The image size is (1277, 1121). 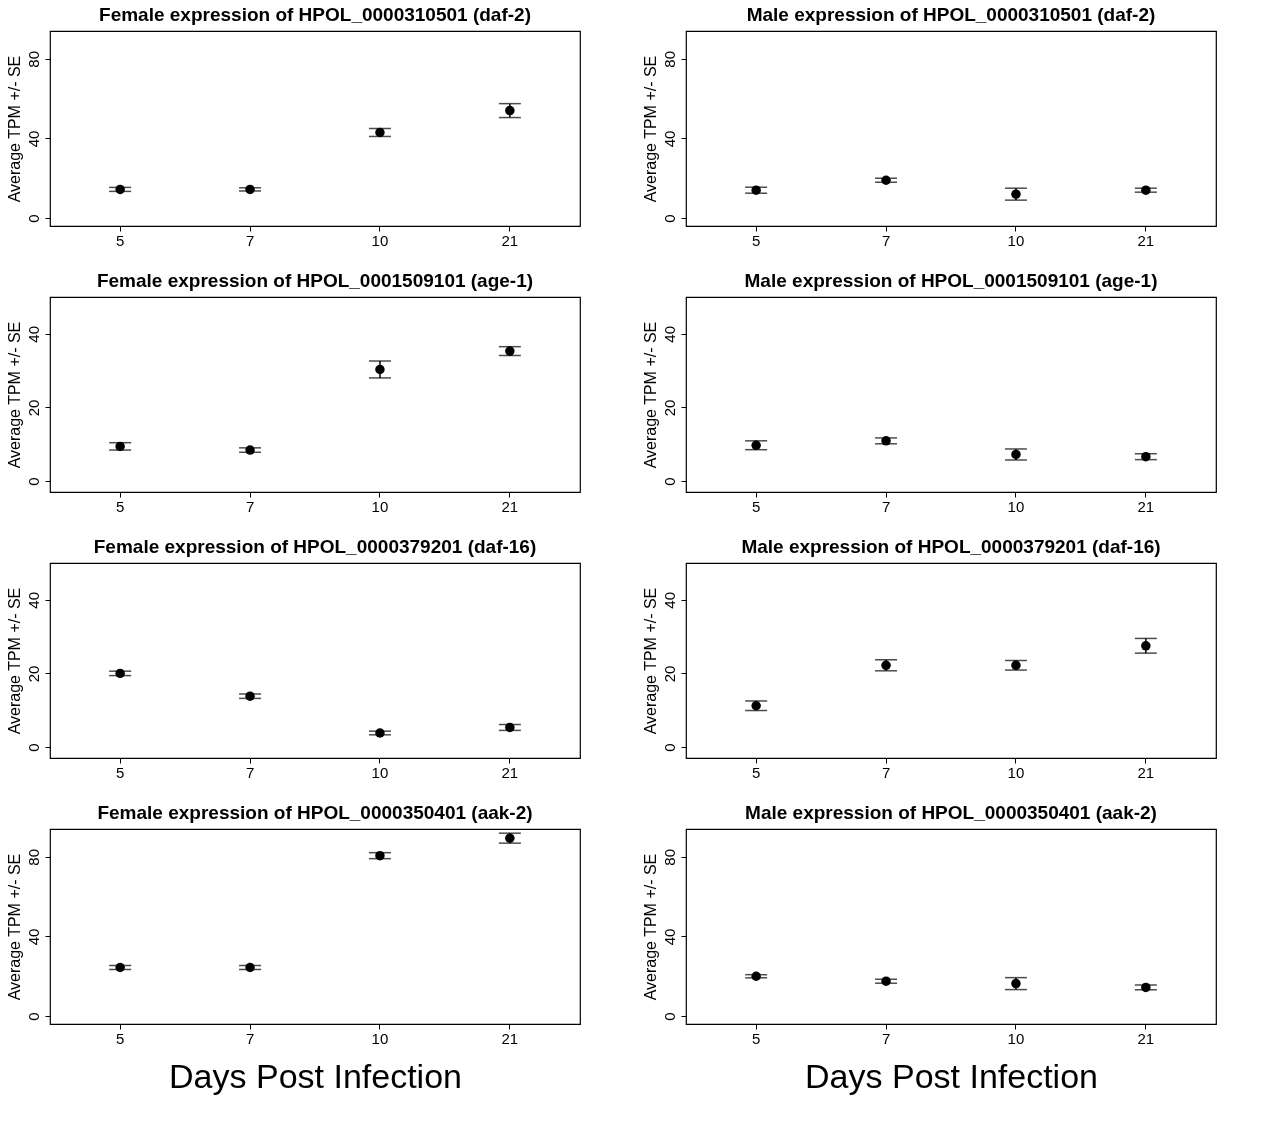 I want to click on chart-title: Male expression of HPOL_0000379201 (daf-16), so click(x=951, y=546).